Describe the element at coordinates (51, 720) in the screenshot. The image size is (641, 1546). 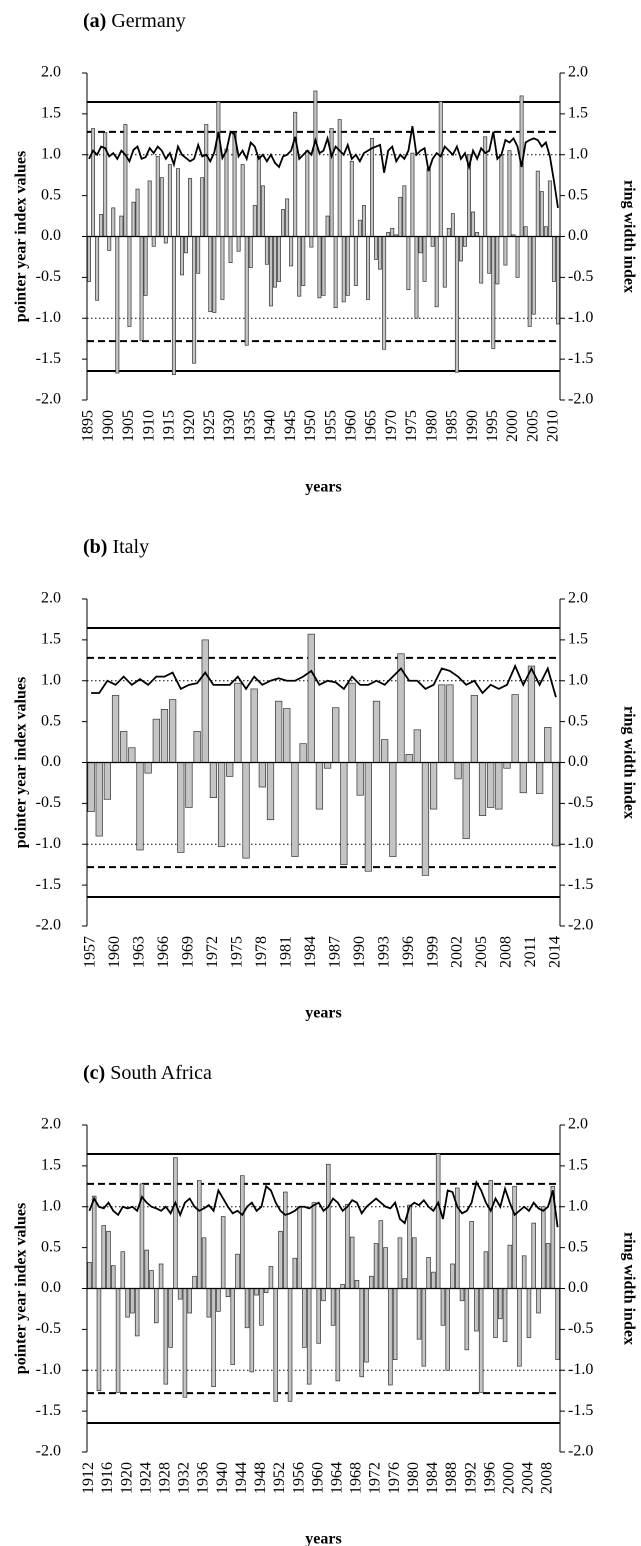
I see `y-tick-label: 0.5` at that location.